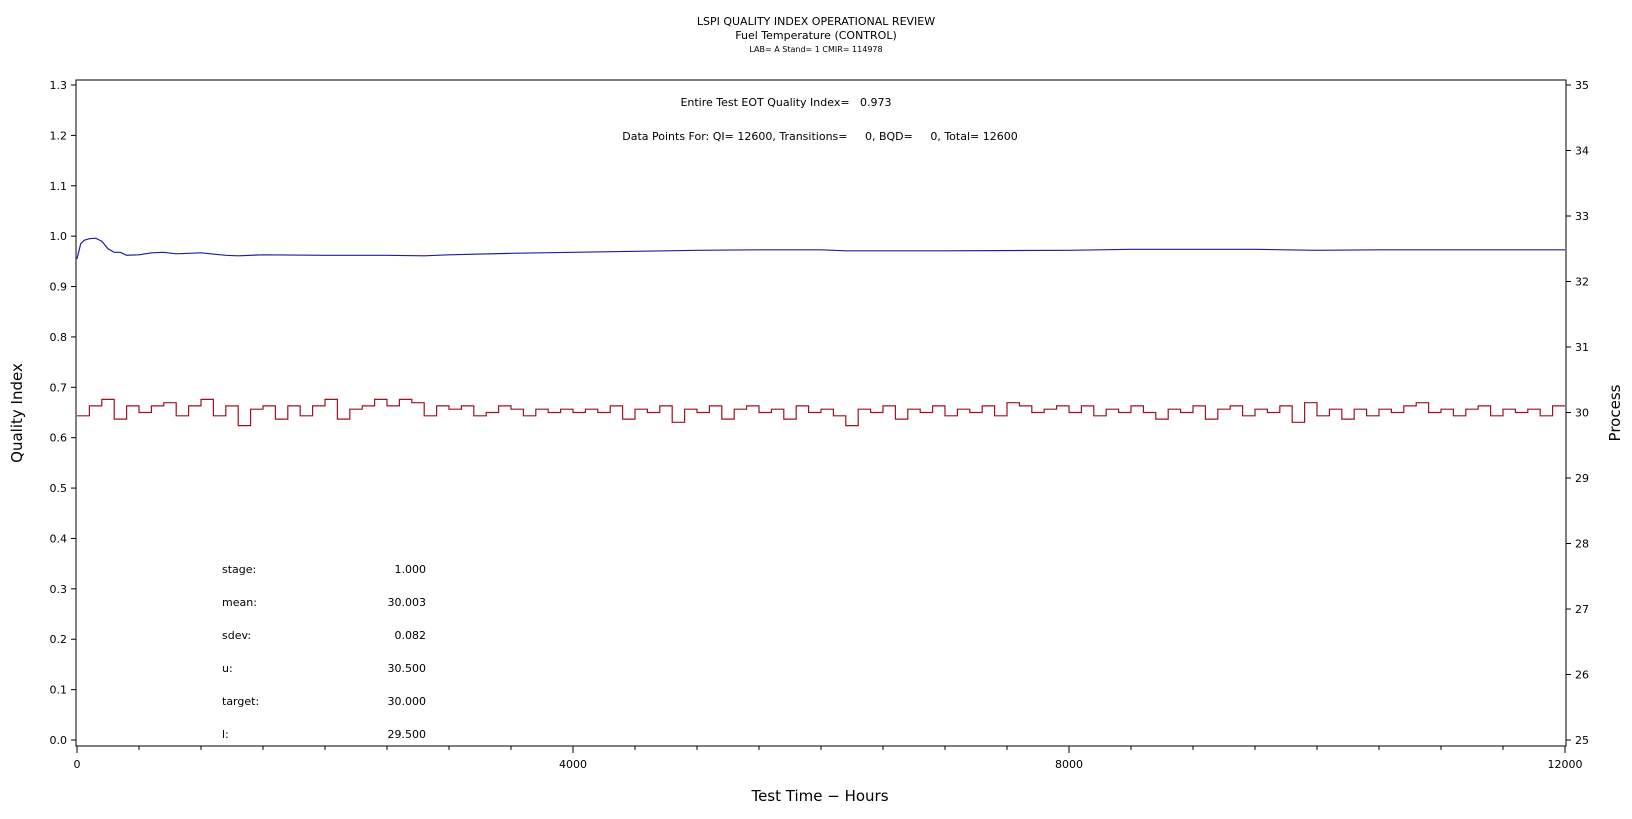  Describe the element at coordinates (816, 35) in the screenshot. I see `chart-subtitle: Fuel Temperature (CONTROL)` at that location.